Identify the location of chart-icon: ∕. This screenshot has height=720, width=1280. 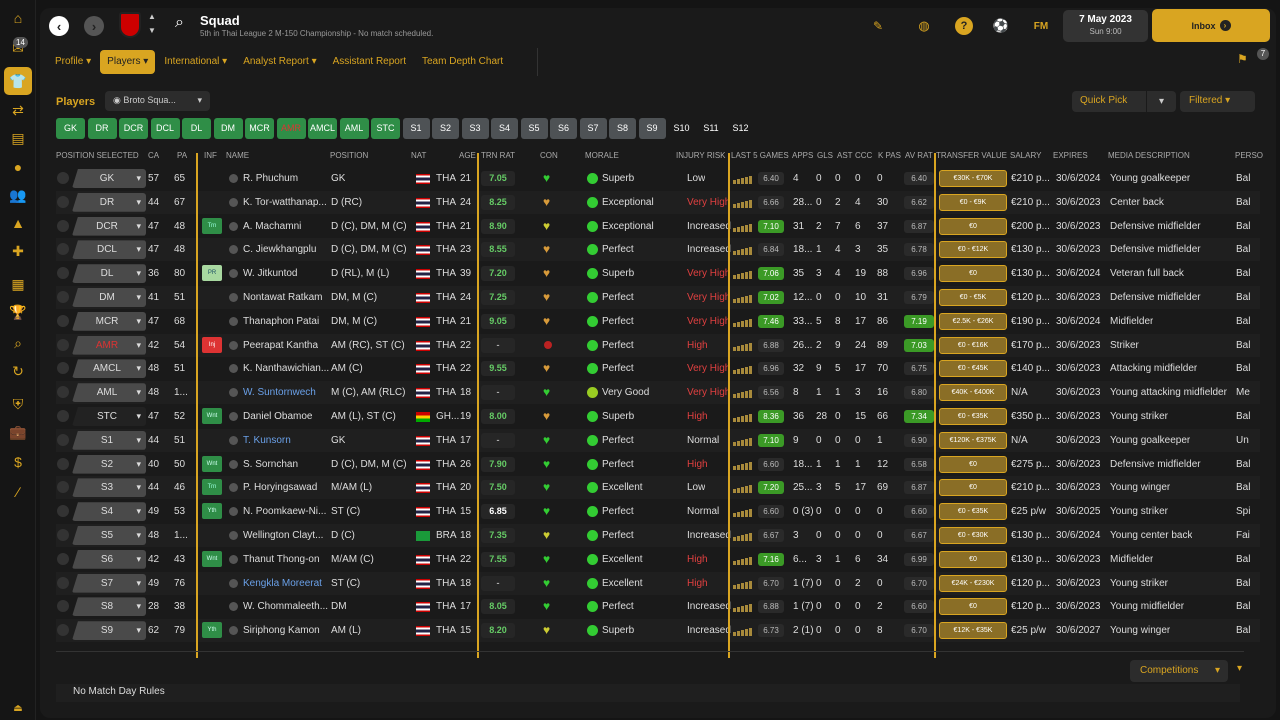
(18, 492).